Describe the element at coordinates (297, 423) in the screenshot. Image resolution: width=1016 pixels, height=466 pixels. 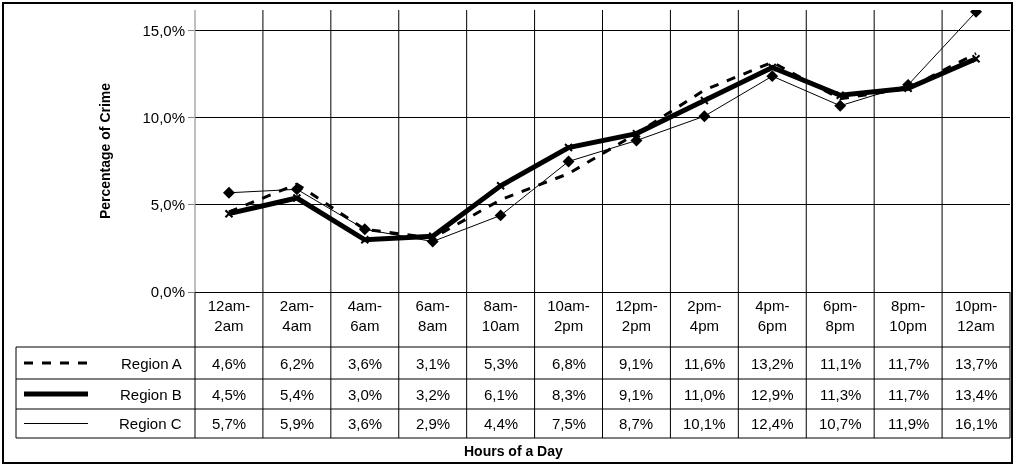
I see `data-label: 5,9%` at that location.